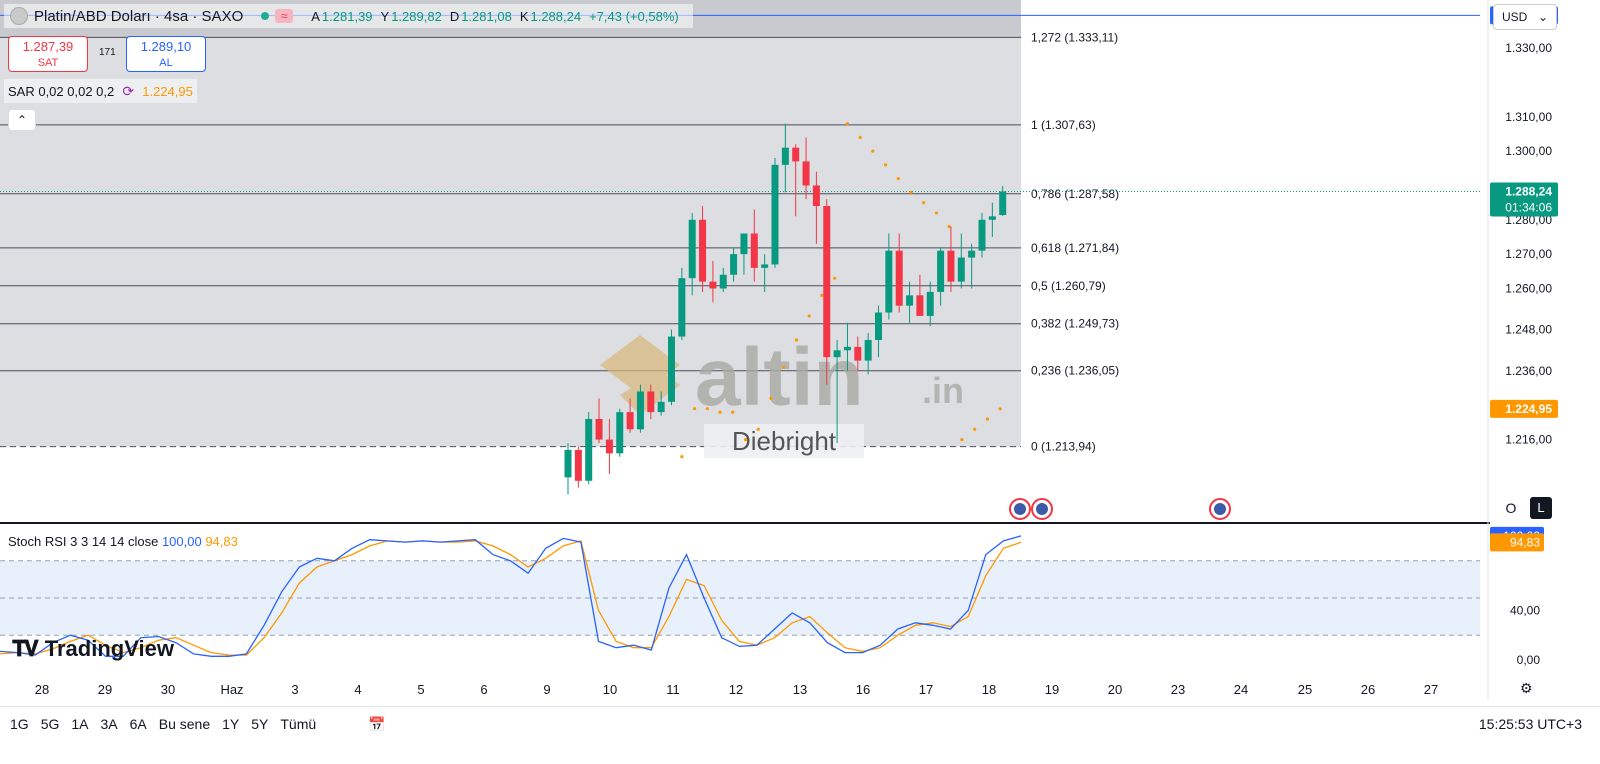 The width and height of the screenshot is (1600, 764). Describe the element at coordinates (1511, 508) in the screenshot. I see `log-scale-button: O` at that location.